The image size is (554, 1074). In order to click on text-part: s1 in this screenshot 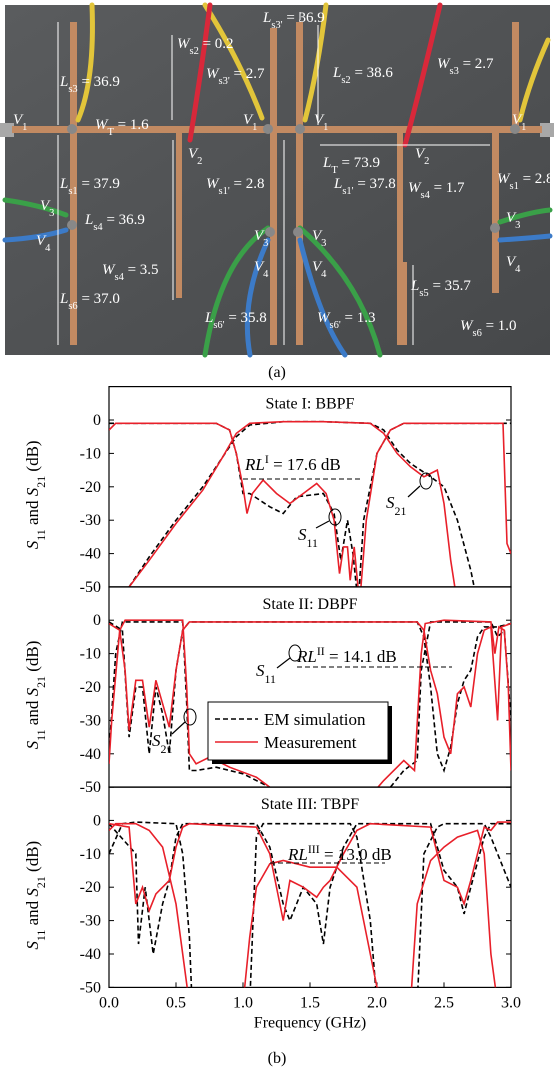, I will do `click(514, 186)`.